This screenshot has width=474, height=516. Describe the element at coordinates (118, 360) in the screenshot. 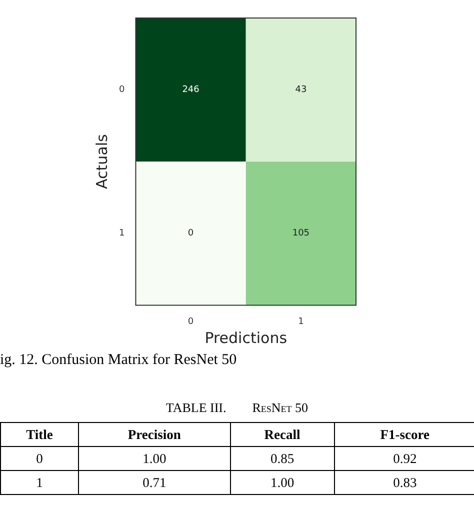

I see `text: ig. 12. Confusion Matrix for ResNet 50` at that location.